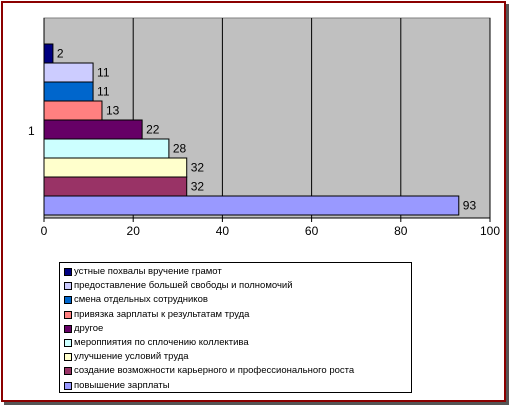 The image size is (509, 405). What do you see at coordinates (31, 131) in the screenshot?
I see `category-label: 1` at bounding box center [31, 131].